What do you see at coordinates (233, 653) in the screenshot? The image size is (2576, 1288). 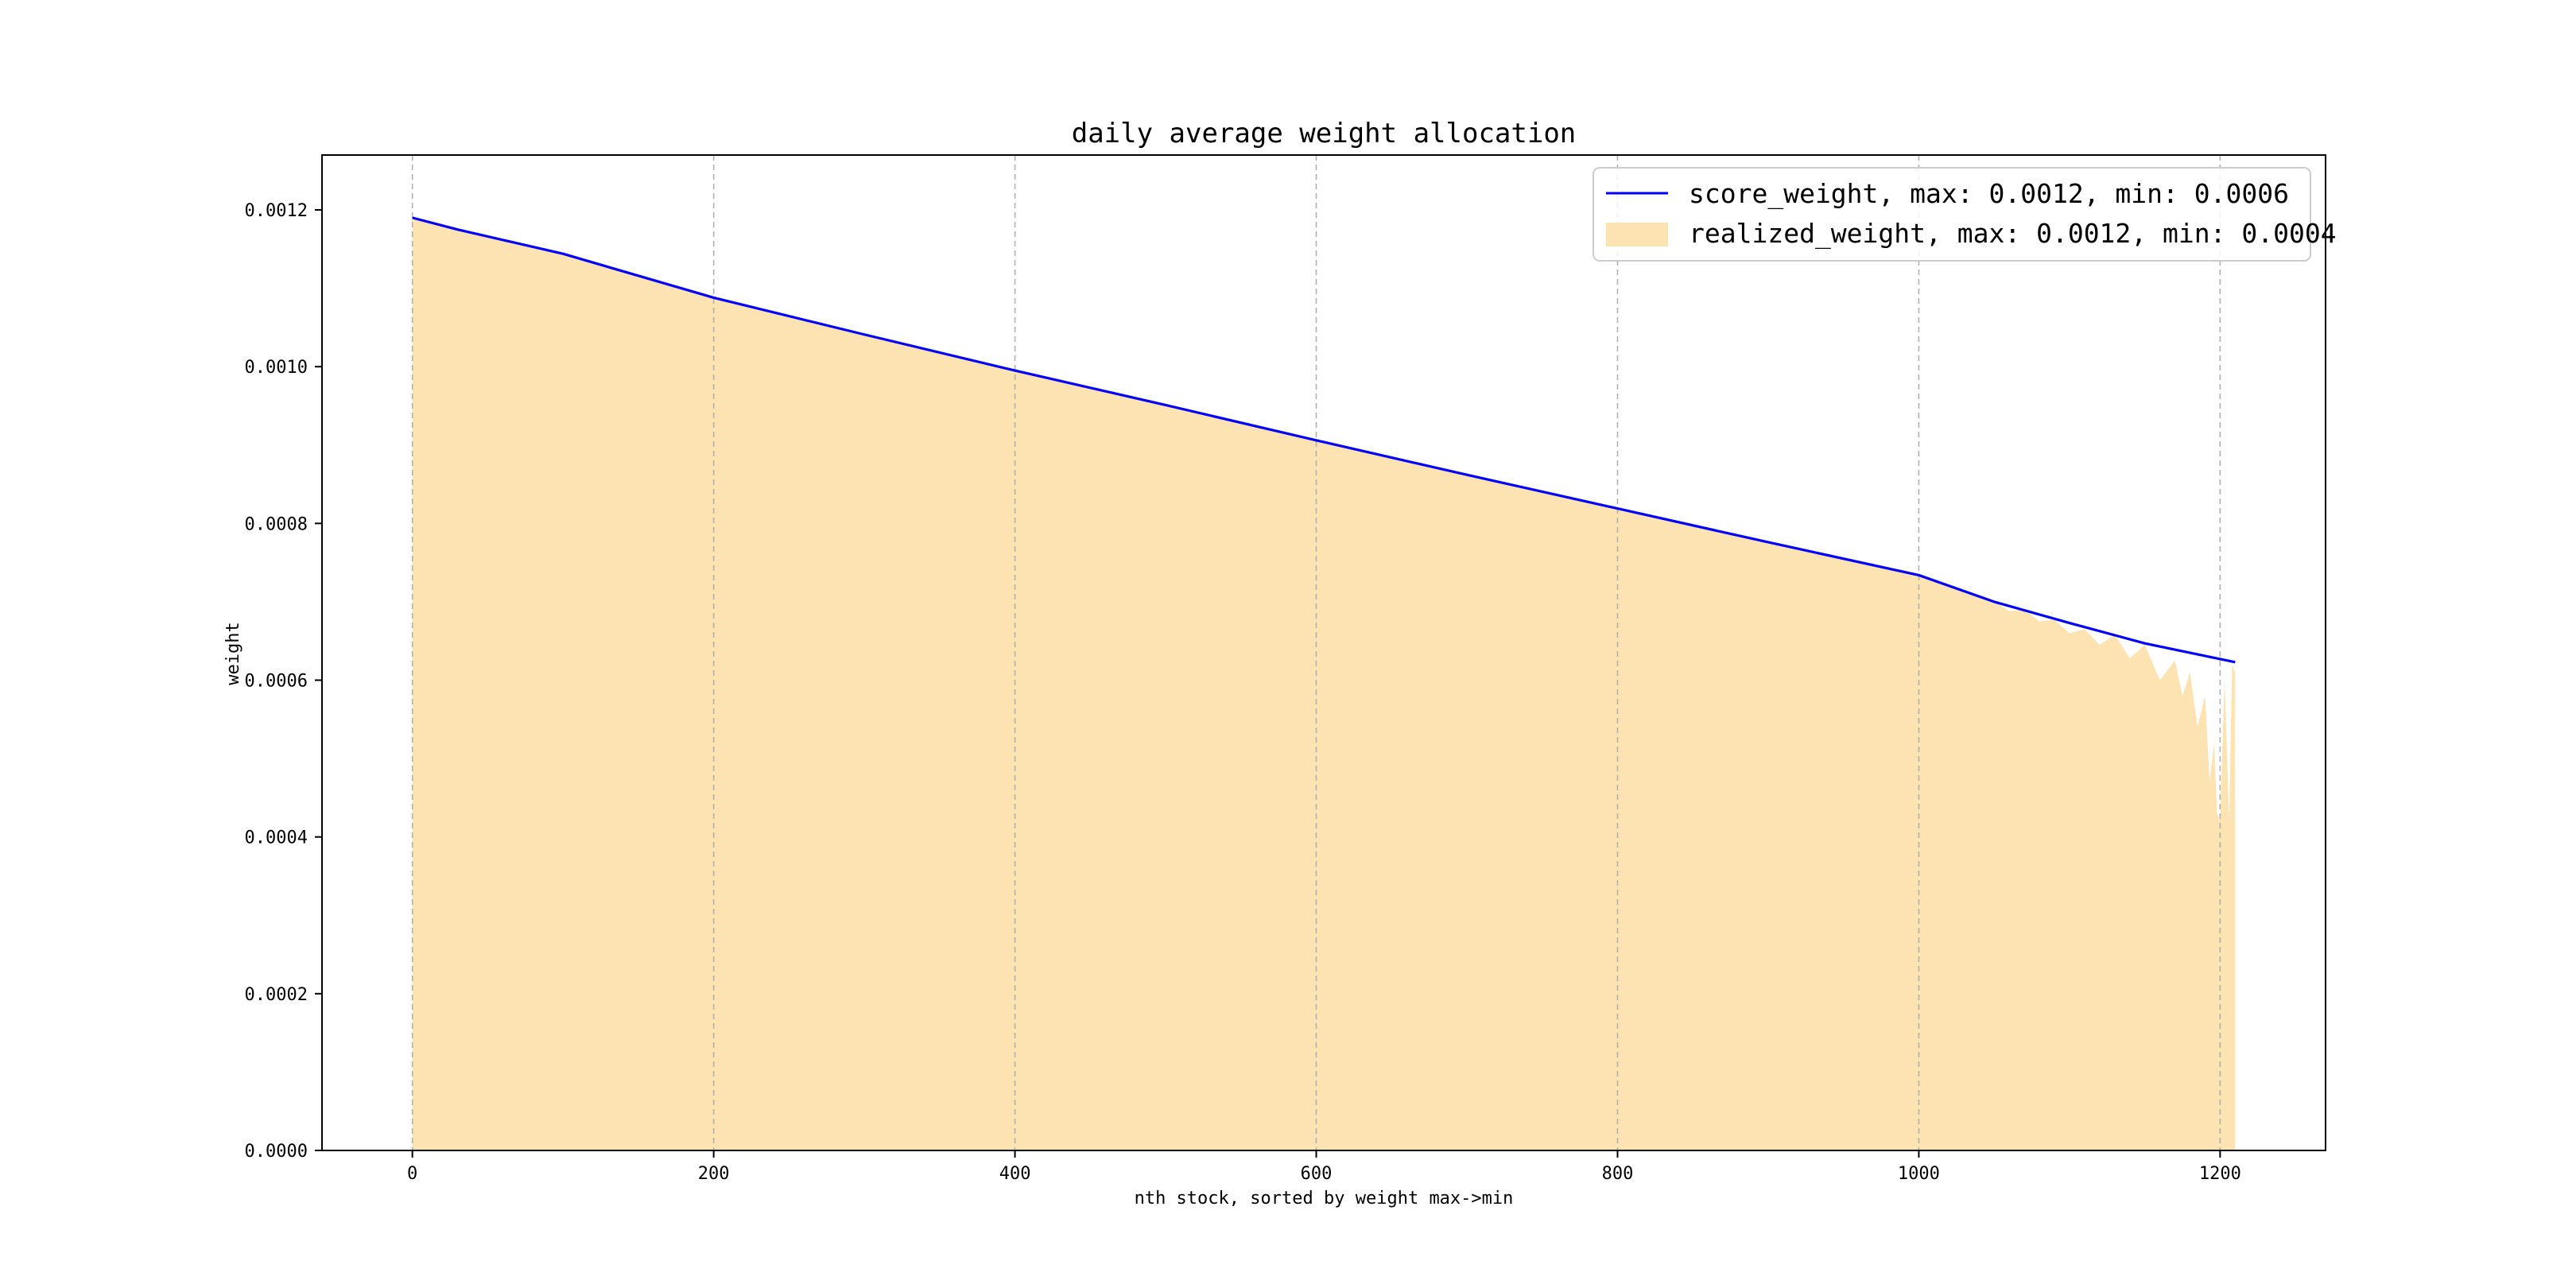 I see `y-axis-label: weight` at bounding box center [233, 653].